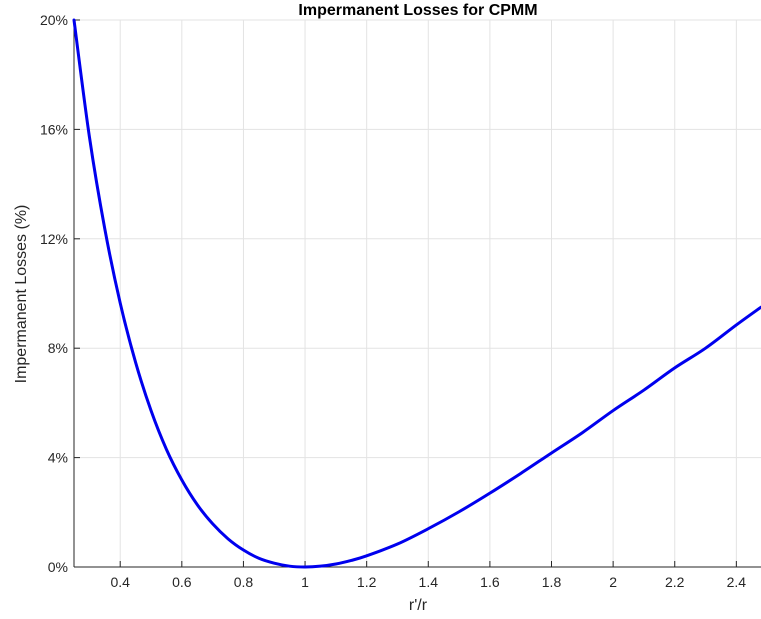 This screenshot has width=761, height=619. I want to click on x-tick-label: 2, so click(613, 582).